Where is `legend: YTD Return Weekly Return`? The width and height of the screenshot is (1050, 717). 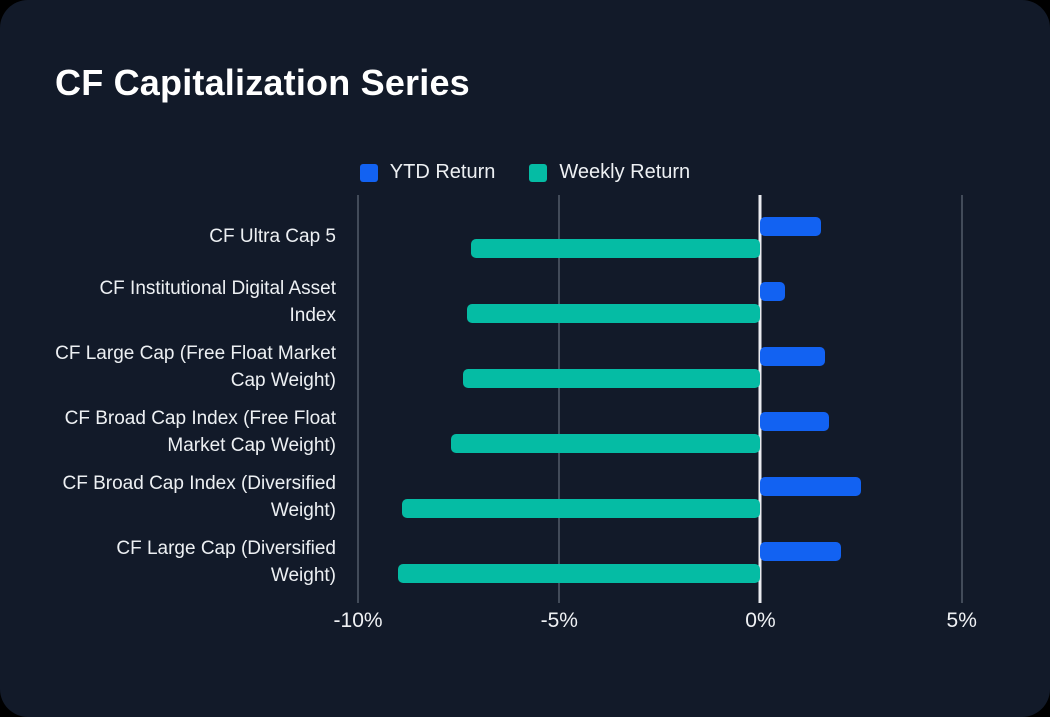 legend: YTD Return Weekly Return is located at coordinates (525, 172).